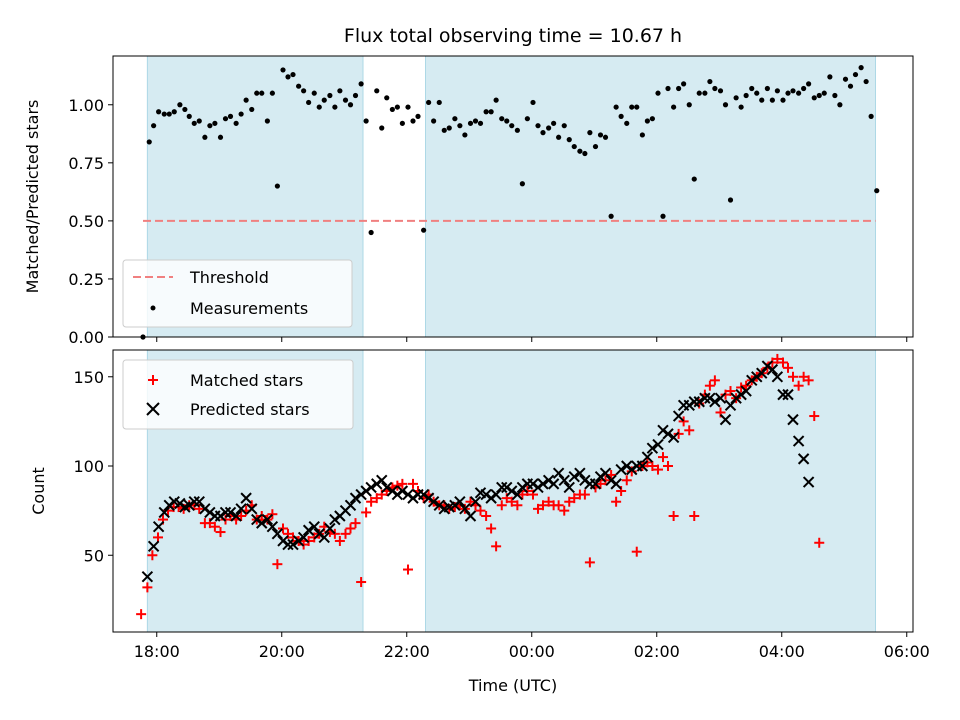  Describe the element at coordinates (153, 409) in the screenshot. I see `legend-predicted-swatch` at that location.